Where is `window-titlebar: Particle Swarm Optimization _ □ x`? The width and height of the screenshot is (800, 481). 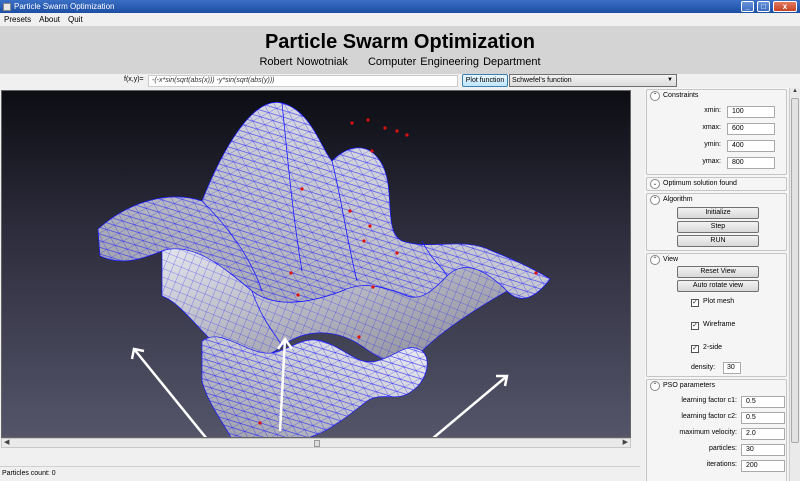
window-titlebar: Particle Swarm Optimization _ □ x is located at coordinates (400, 6).